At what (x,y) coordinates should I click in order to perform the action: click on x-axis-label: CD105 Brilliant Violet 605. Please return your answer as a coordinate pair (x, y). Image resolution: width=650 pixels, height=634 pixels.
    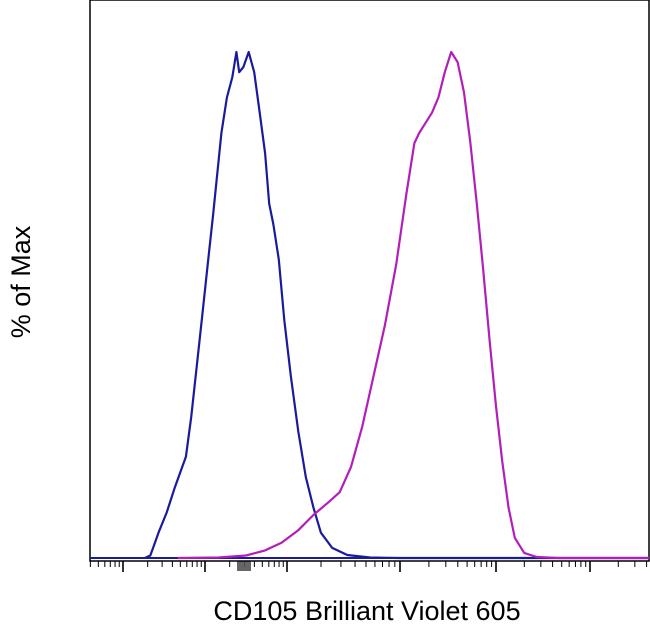
    Looking at the image, I should click on (366, 611).